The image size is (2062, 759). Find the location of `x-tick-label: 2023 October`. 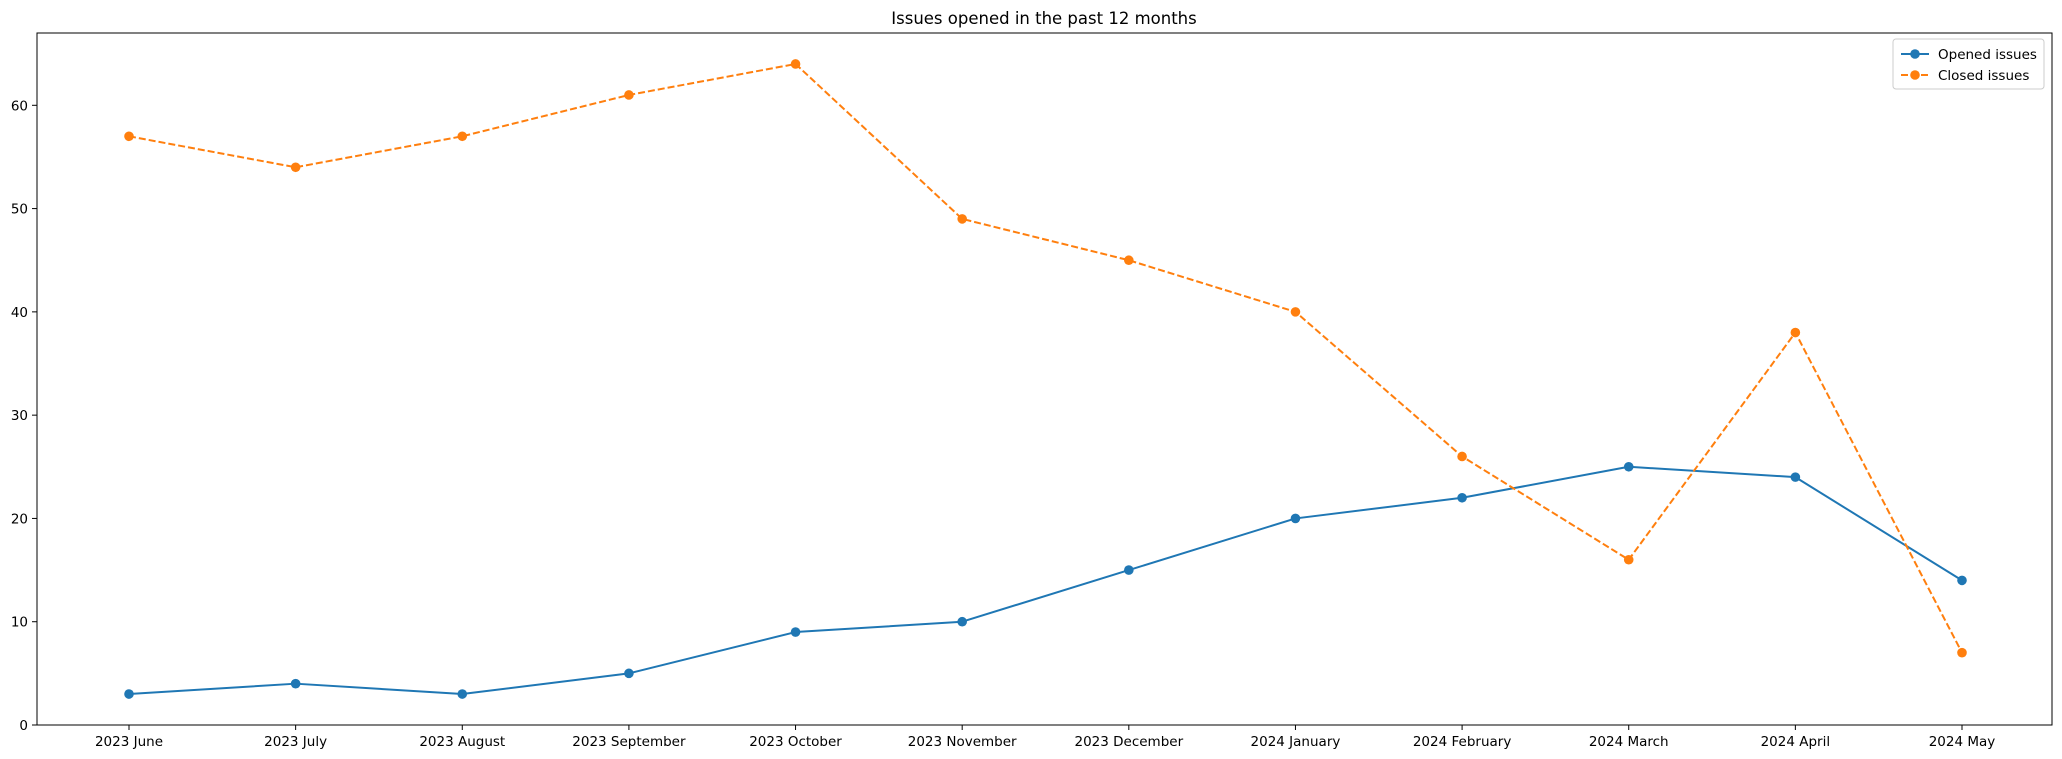

x-tick-label: 2023 October is located at coordinates (795, 742).